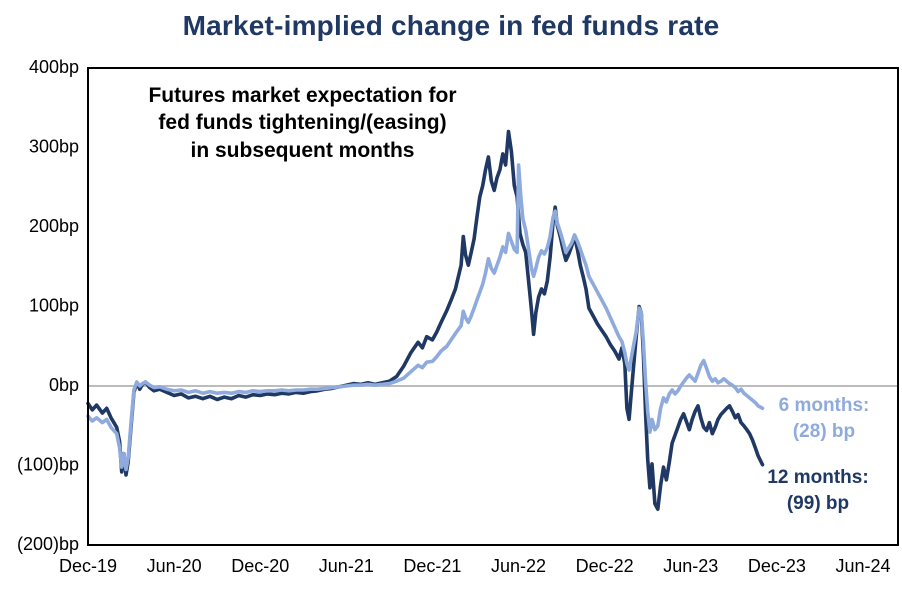  Describe the element at coordinates (302, 150) in the screenshot. I see `annotation-line-3: in subsequent months` at that location.